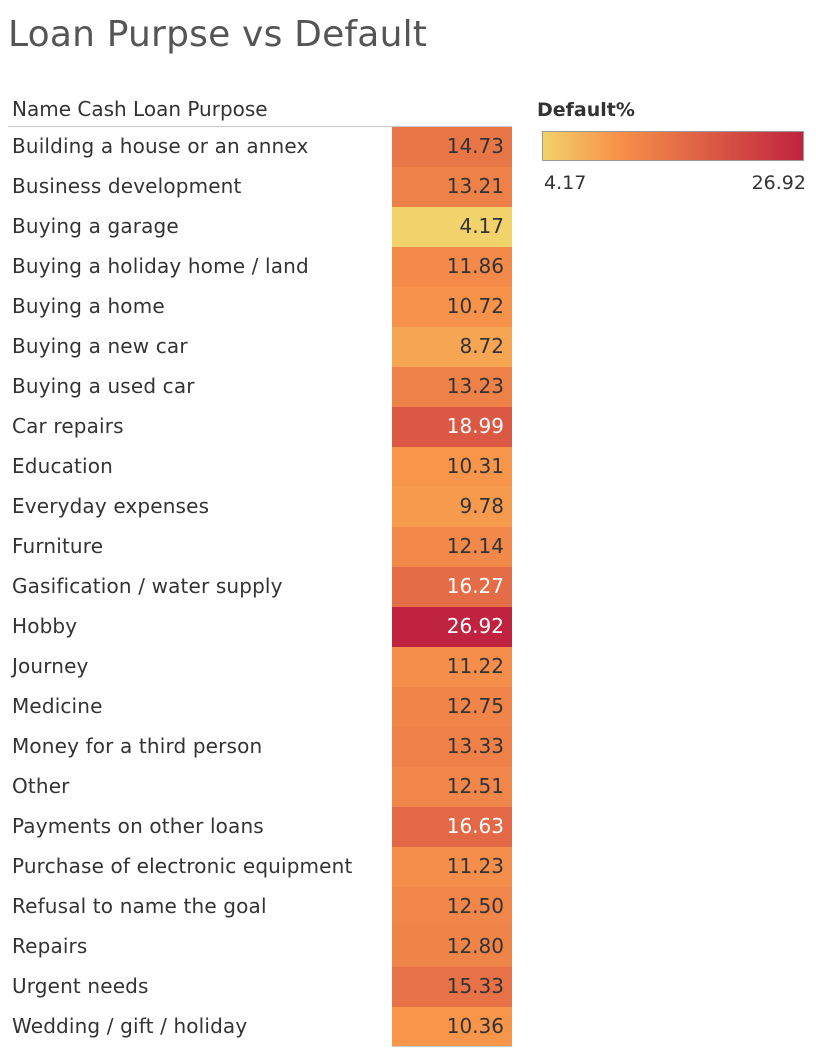 The width and height of the screenshot is (816, 1048). Describe the element at coordinates (481, 346) in the screenshot. I see `cell-value: 8.72` at that location.